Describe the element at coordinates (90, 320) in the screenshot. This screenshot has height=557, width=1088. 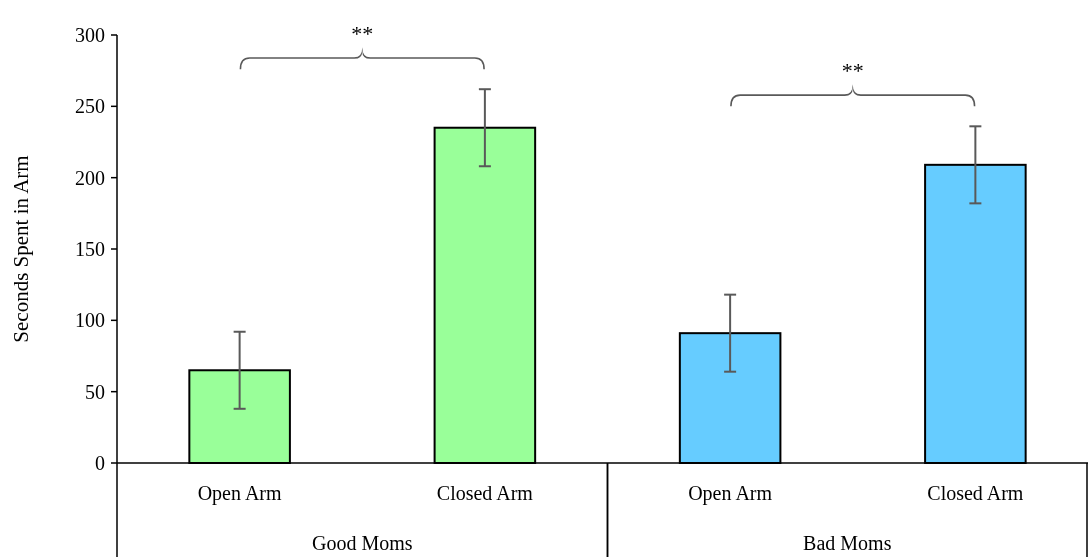
I see `y-tick-label: 100` at that location.